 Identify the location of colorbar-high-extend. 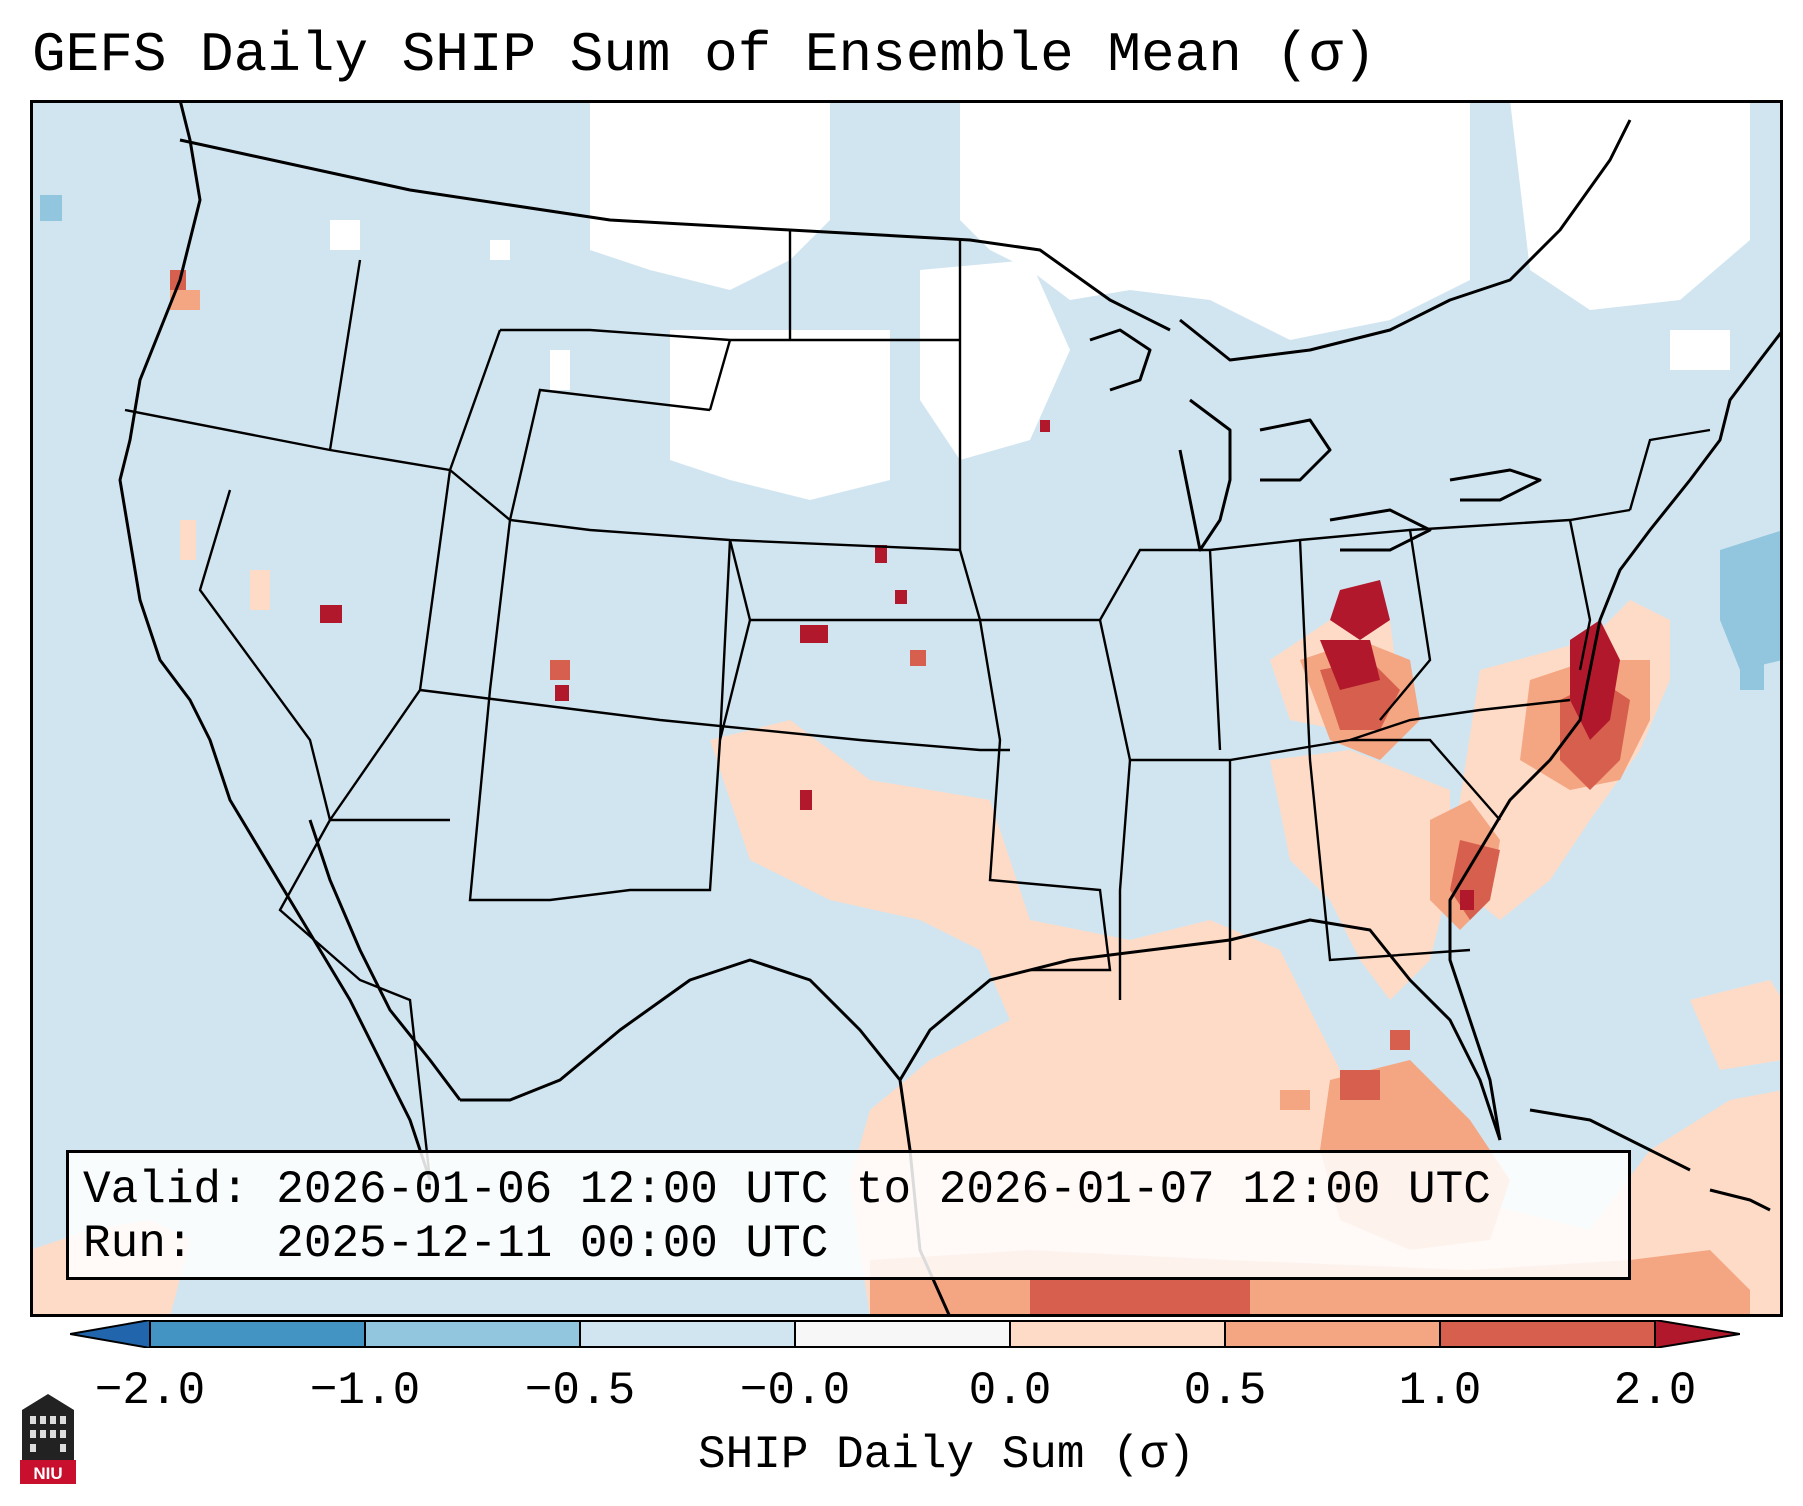
(1697, 1334).